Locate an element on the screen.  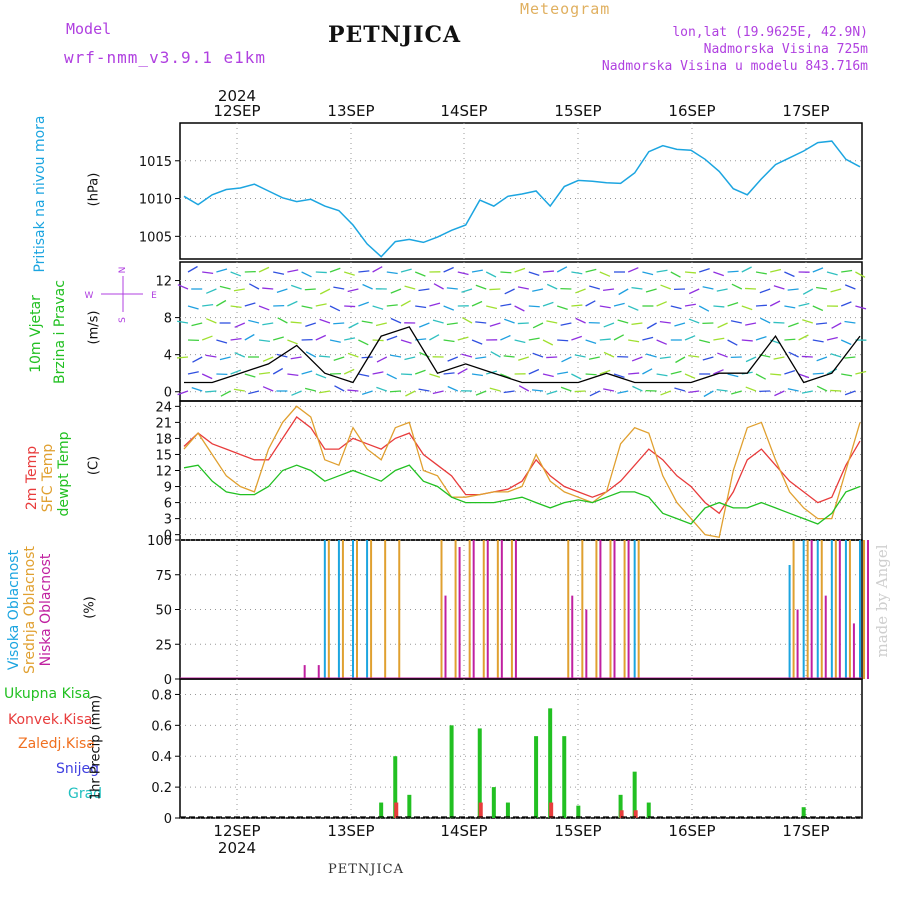
top-axis-year: 2024 is located at coordinates (237, 96).